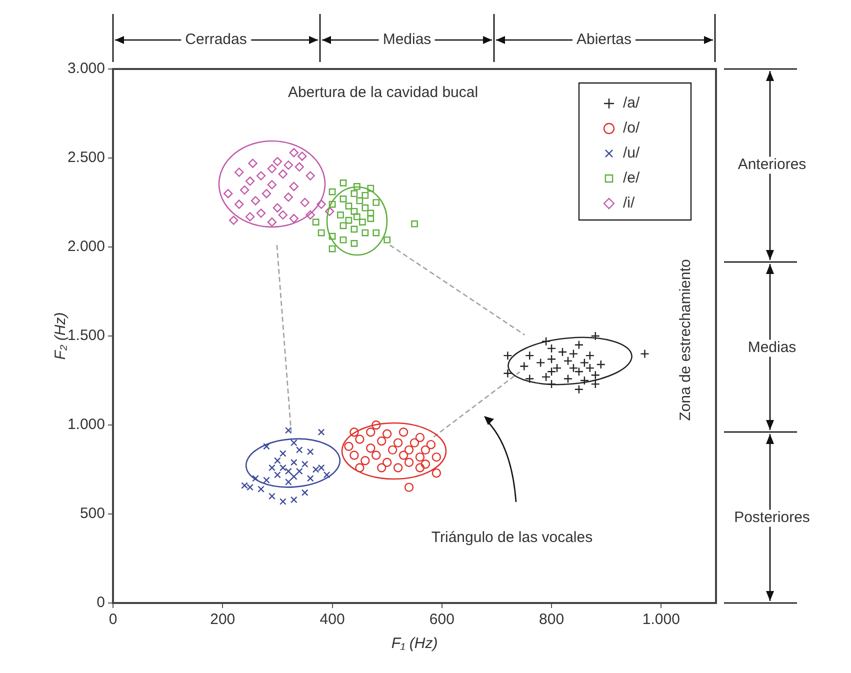 The image size is (851, 673). What do you see at coordinates (86, 247) in the screenshot?
I see `y-tick-label: 2.000` at bounding box center [86, 247].